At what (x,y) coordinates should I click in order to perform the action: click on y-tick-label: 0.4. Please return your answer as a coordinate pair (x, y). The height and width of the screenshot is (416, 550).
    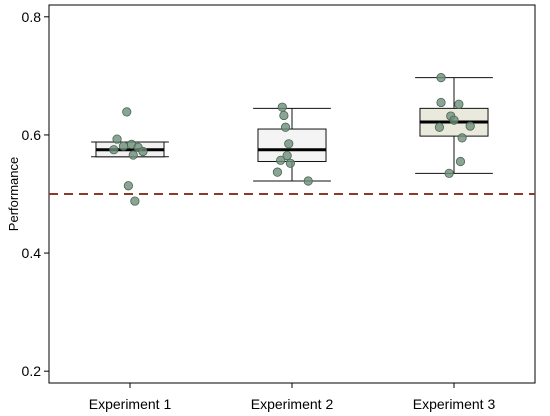
    Looking at the image, I should click on (32, 253).